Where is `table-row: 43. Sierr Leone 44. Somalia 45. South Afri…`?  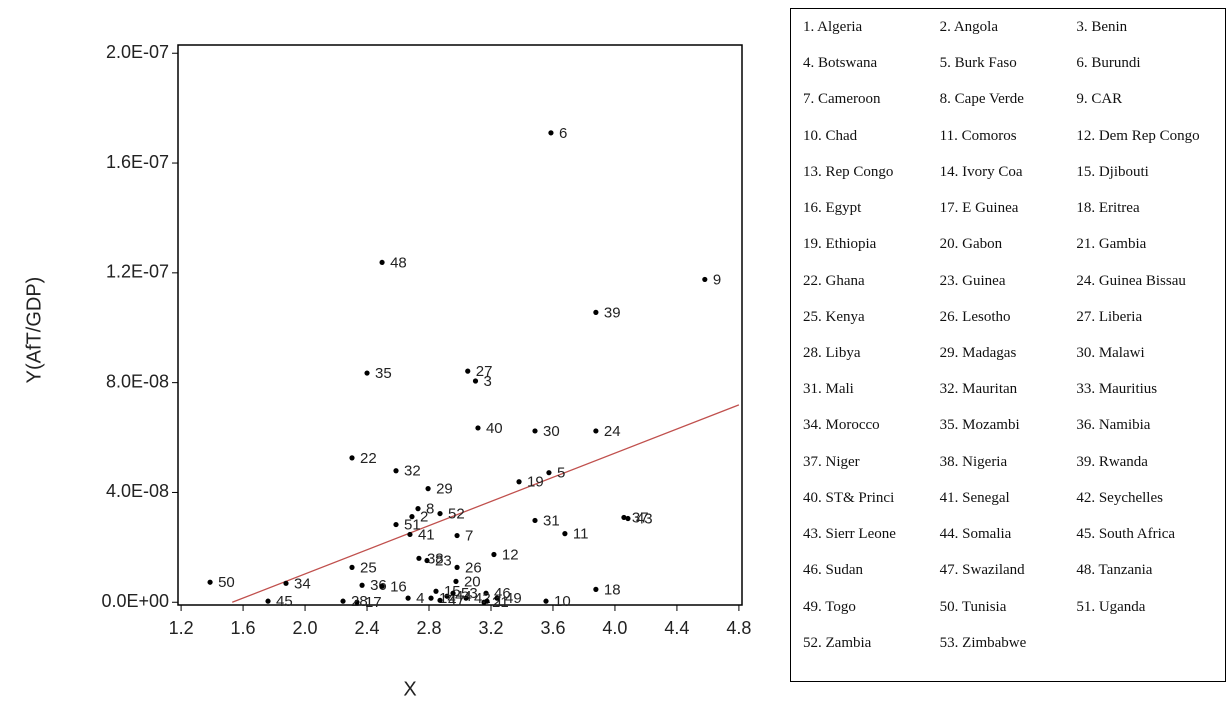 table-row: 43. Sierr Leone 44. Somalia 45. South Afri… is located at coordinates (1008, 544).